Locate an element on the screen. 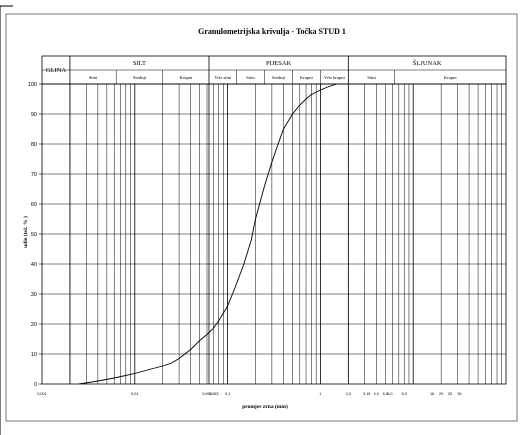 Image resolution: width=526 pixels, height=435 pixels. x-tick-label: 0,1 is located at coordinates (227, 394).